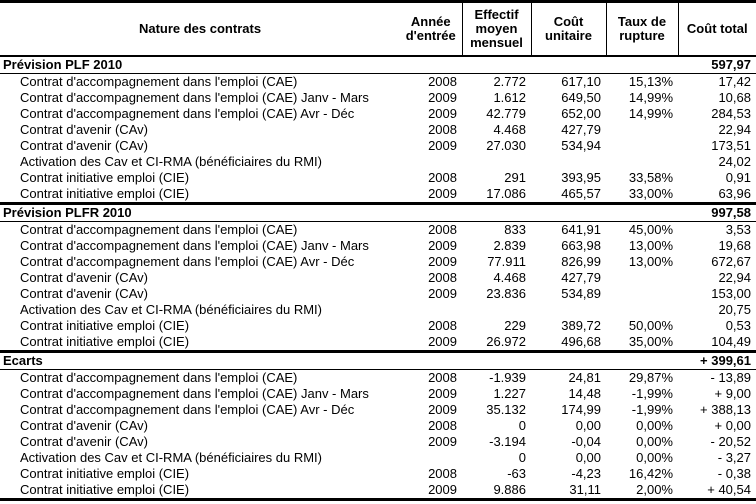  What do you see at coordinates (506, 193) in the screenshot?
I see `cell-effectif: 17.086` at bounding box center [506, 193].